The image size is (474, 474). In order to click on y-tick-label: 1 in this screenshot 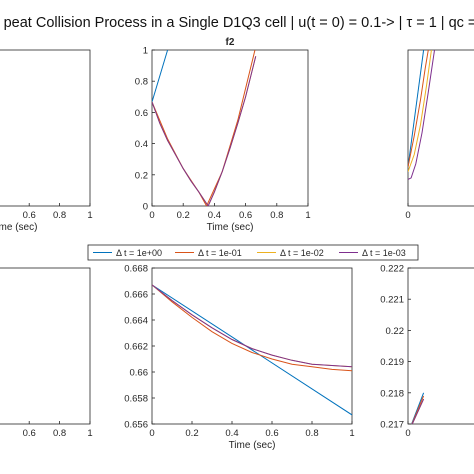, I will do `click(145, 51)`.